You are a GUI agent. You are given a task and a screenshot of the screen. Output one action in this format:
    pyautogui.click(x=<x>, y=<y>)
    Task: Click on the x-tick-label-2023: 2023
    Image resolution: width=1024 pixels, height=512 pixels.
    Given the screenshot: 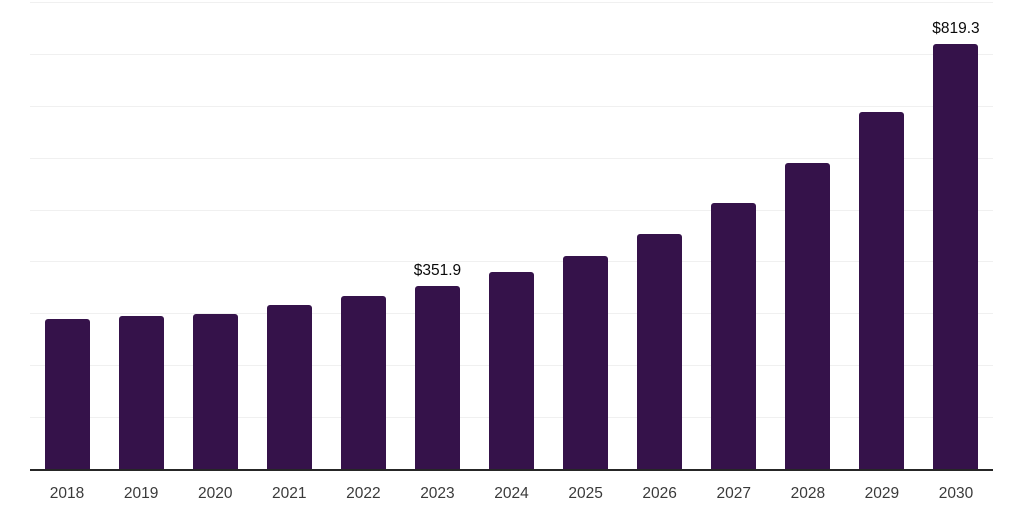 What is the action you would take?
    pyautogui.click(x=437, y=493)
    